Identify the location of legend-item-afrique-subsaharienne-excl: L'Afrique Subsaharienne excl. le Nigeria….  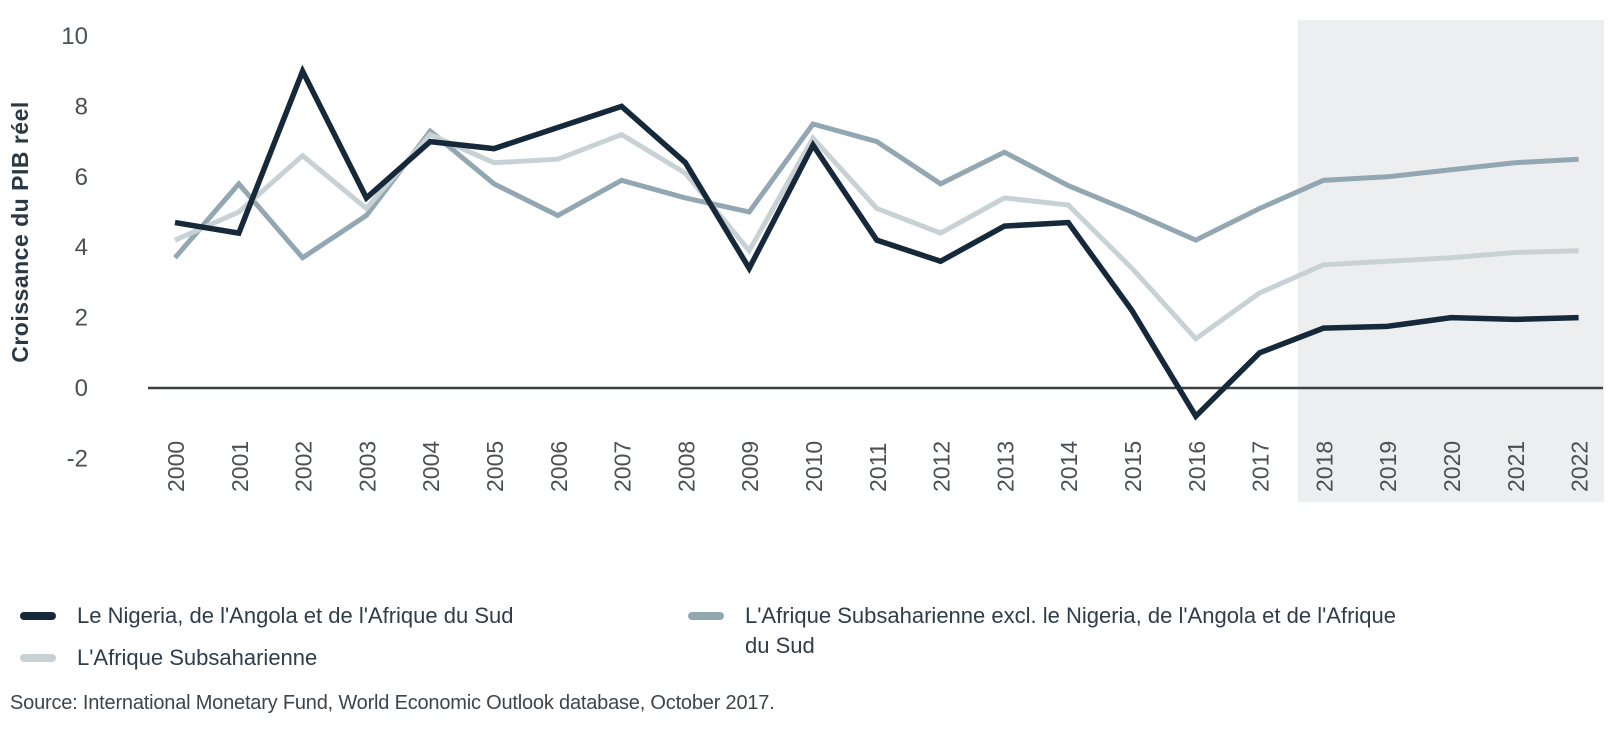
(1044, 631).